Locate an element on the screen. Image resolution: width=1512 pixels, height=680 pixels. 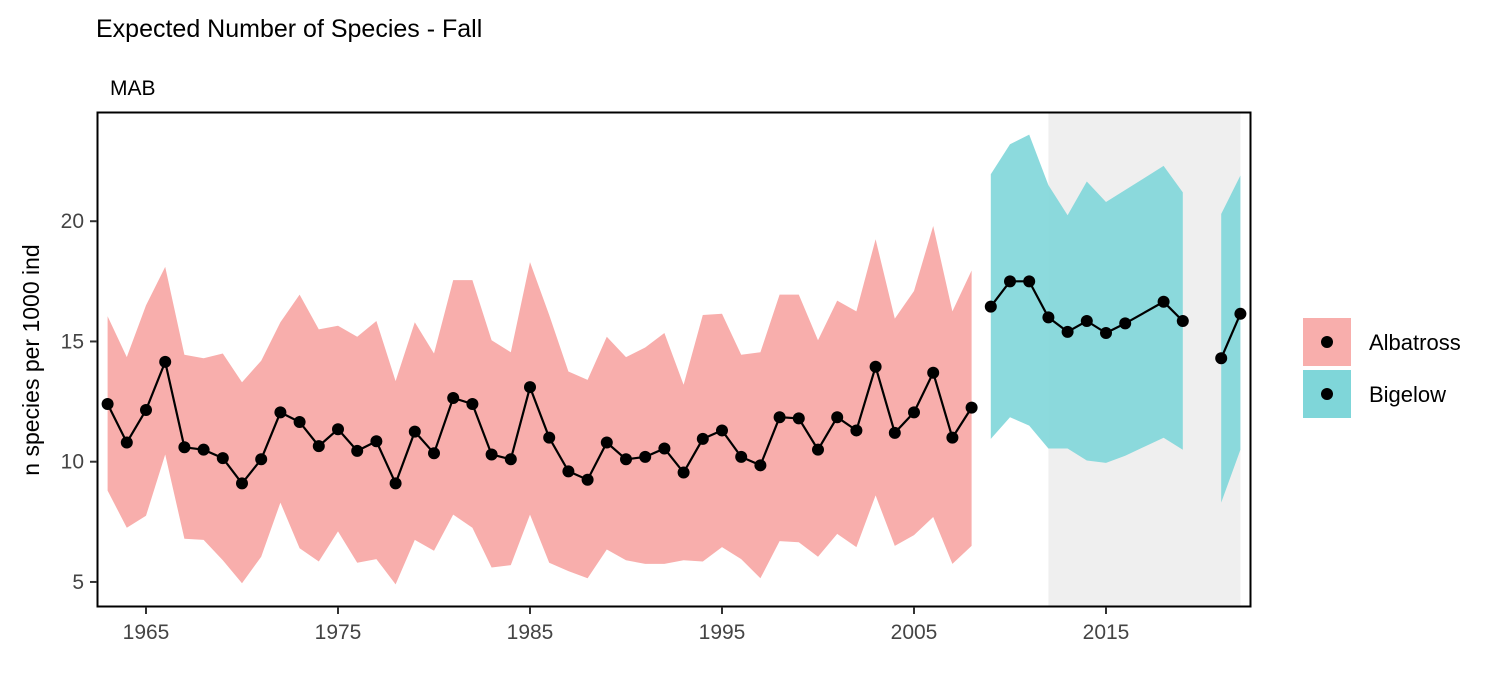
y-tick-label: 15 is located at coordinates (72, 341).